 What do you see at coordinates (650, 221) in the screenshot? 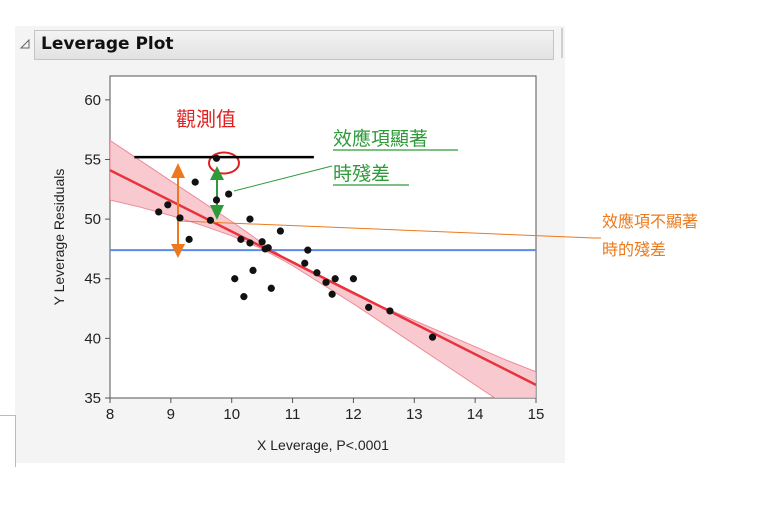
I see `annotation-not-significant-line1: 效應項不顯著` at bounding box center [650, 221].